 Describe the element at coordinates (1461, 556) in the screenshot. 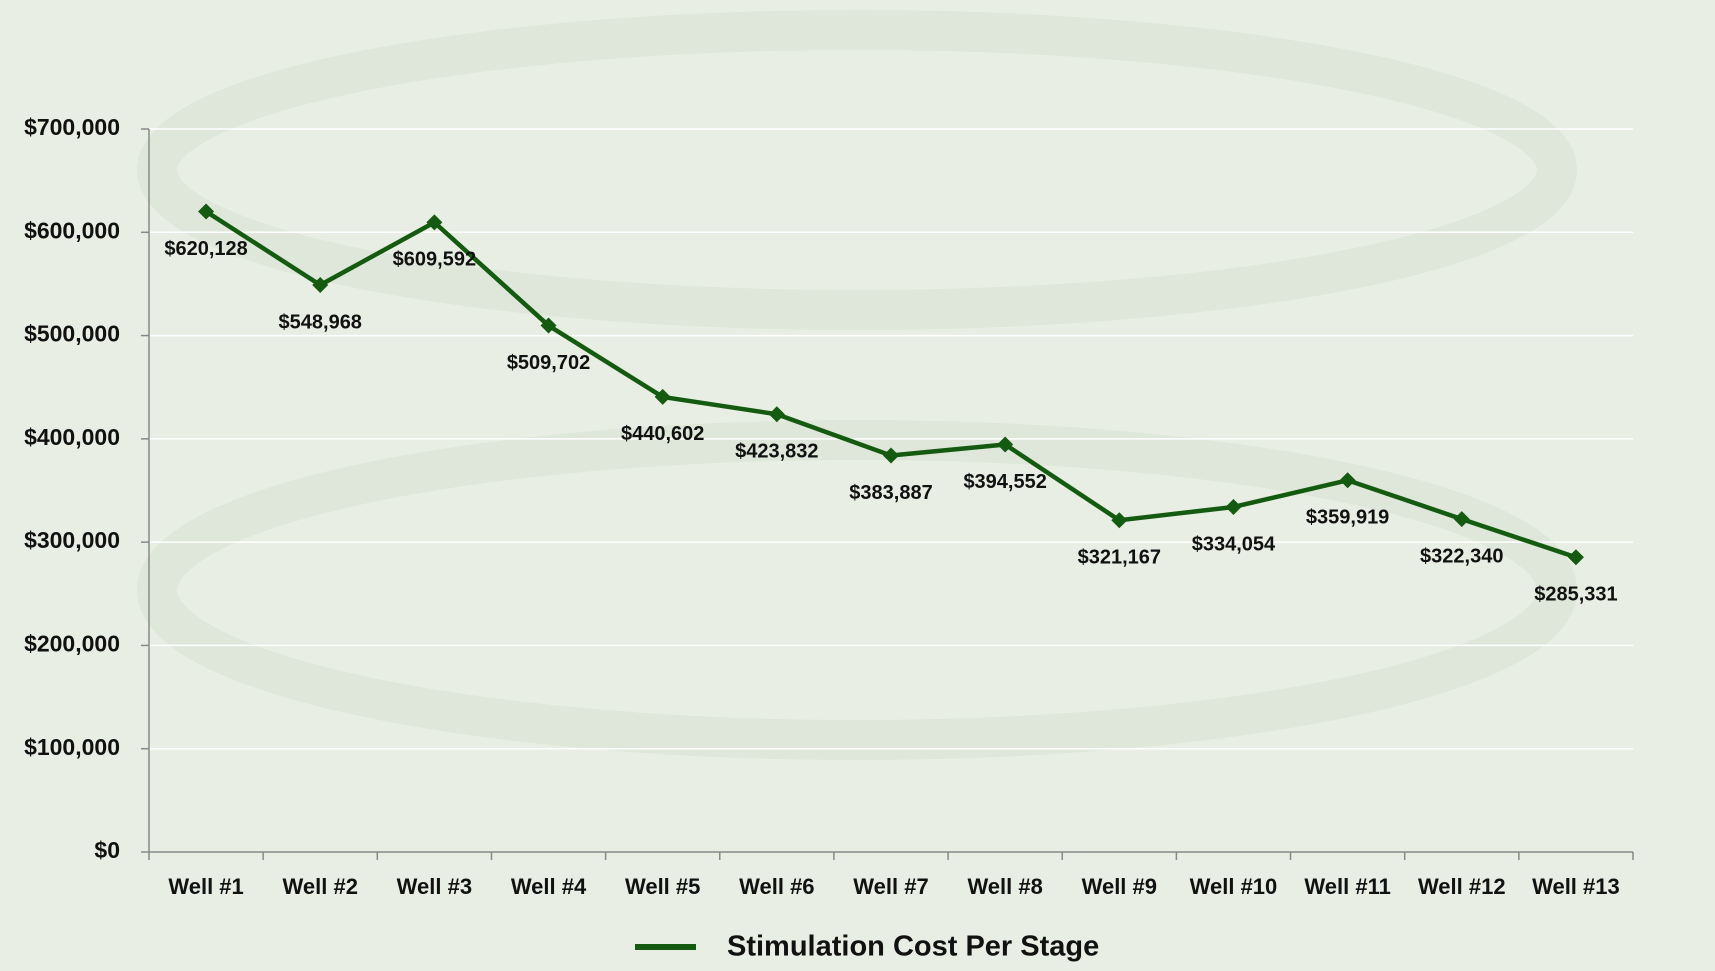

I see `data-label: $322,340` at that location.